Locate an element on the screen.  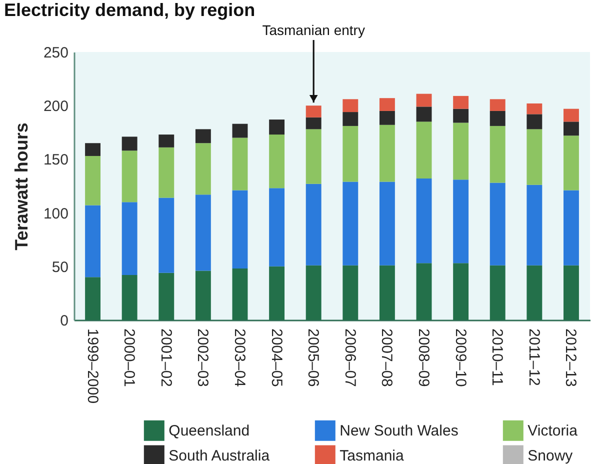
legend-label: South Australia is located at coordinates (219, 456).